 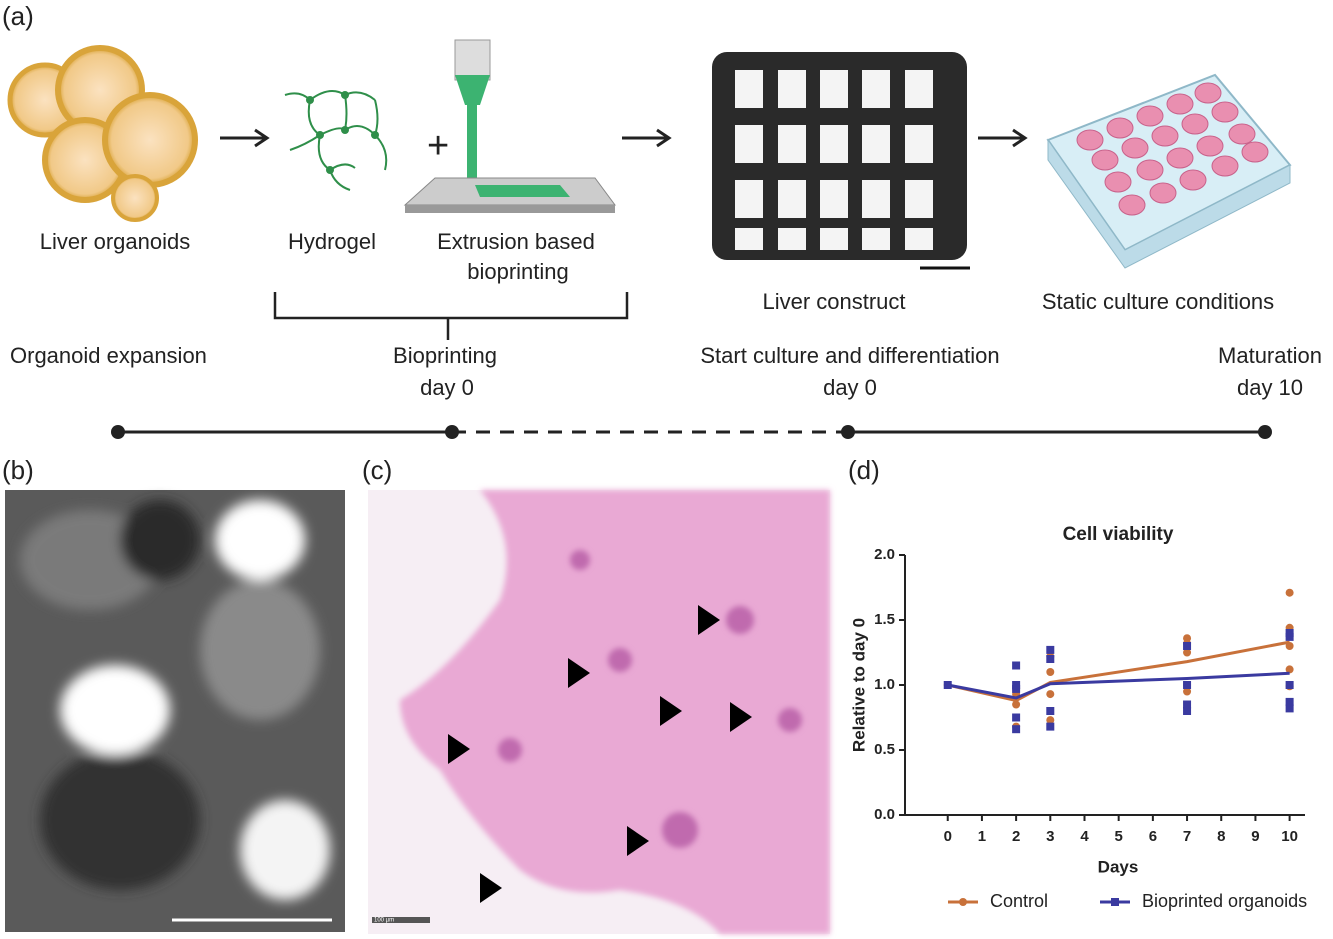 I want to click on step-label: Liver construct, so click(x=833, y=301).